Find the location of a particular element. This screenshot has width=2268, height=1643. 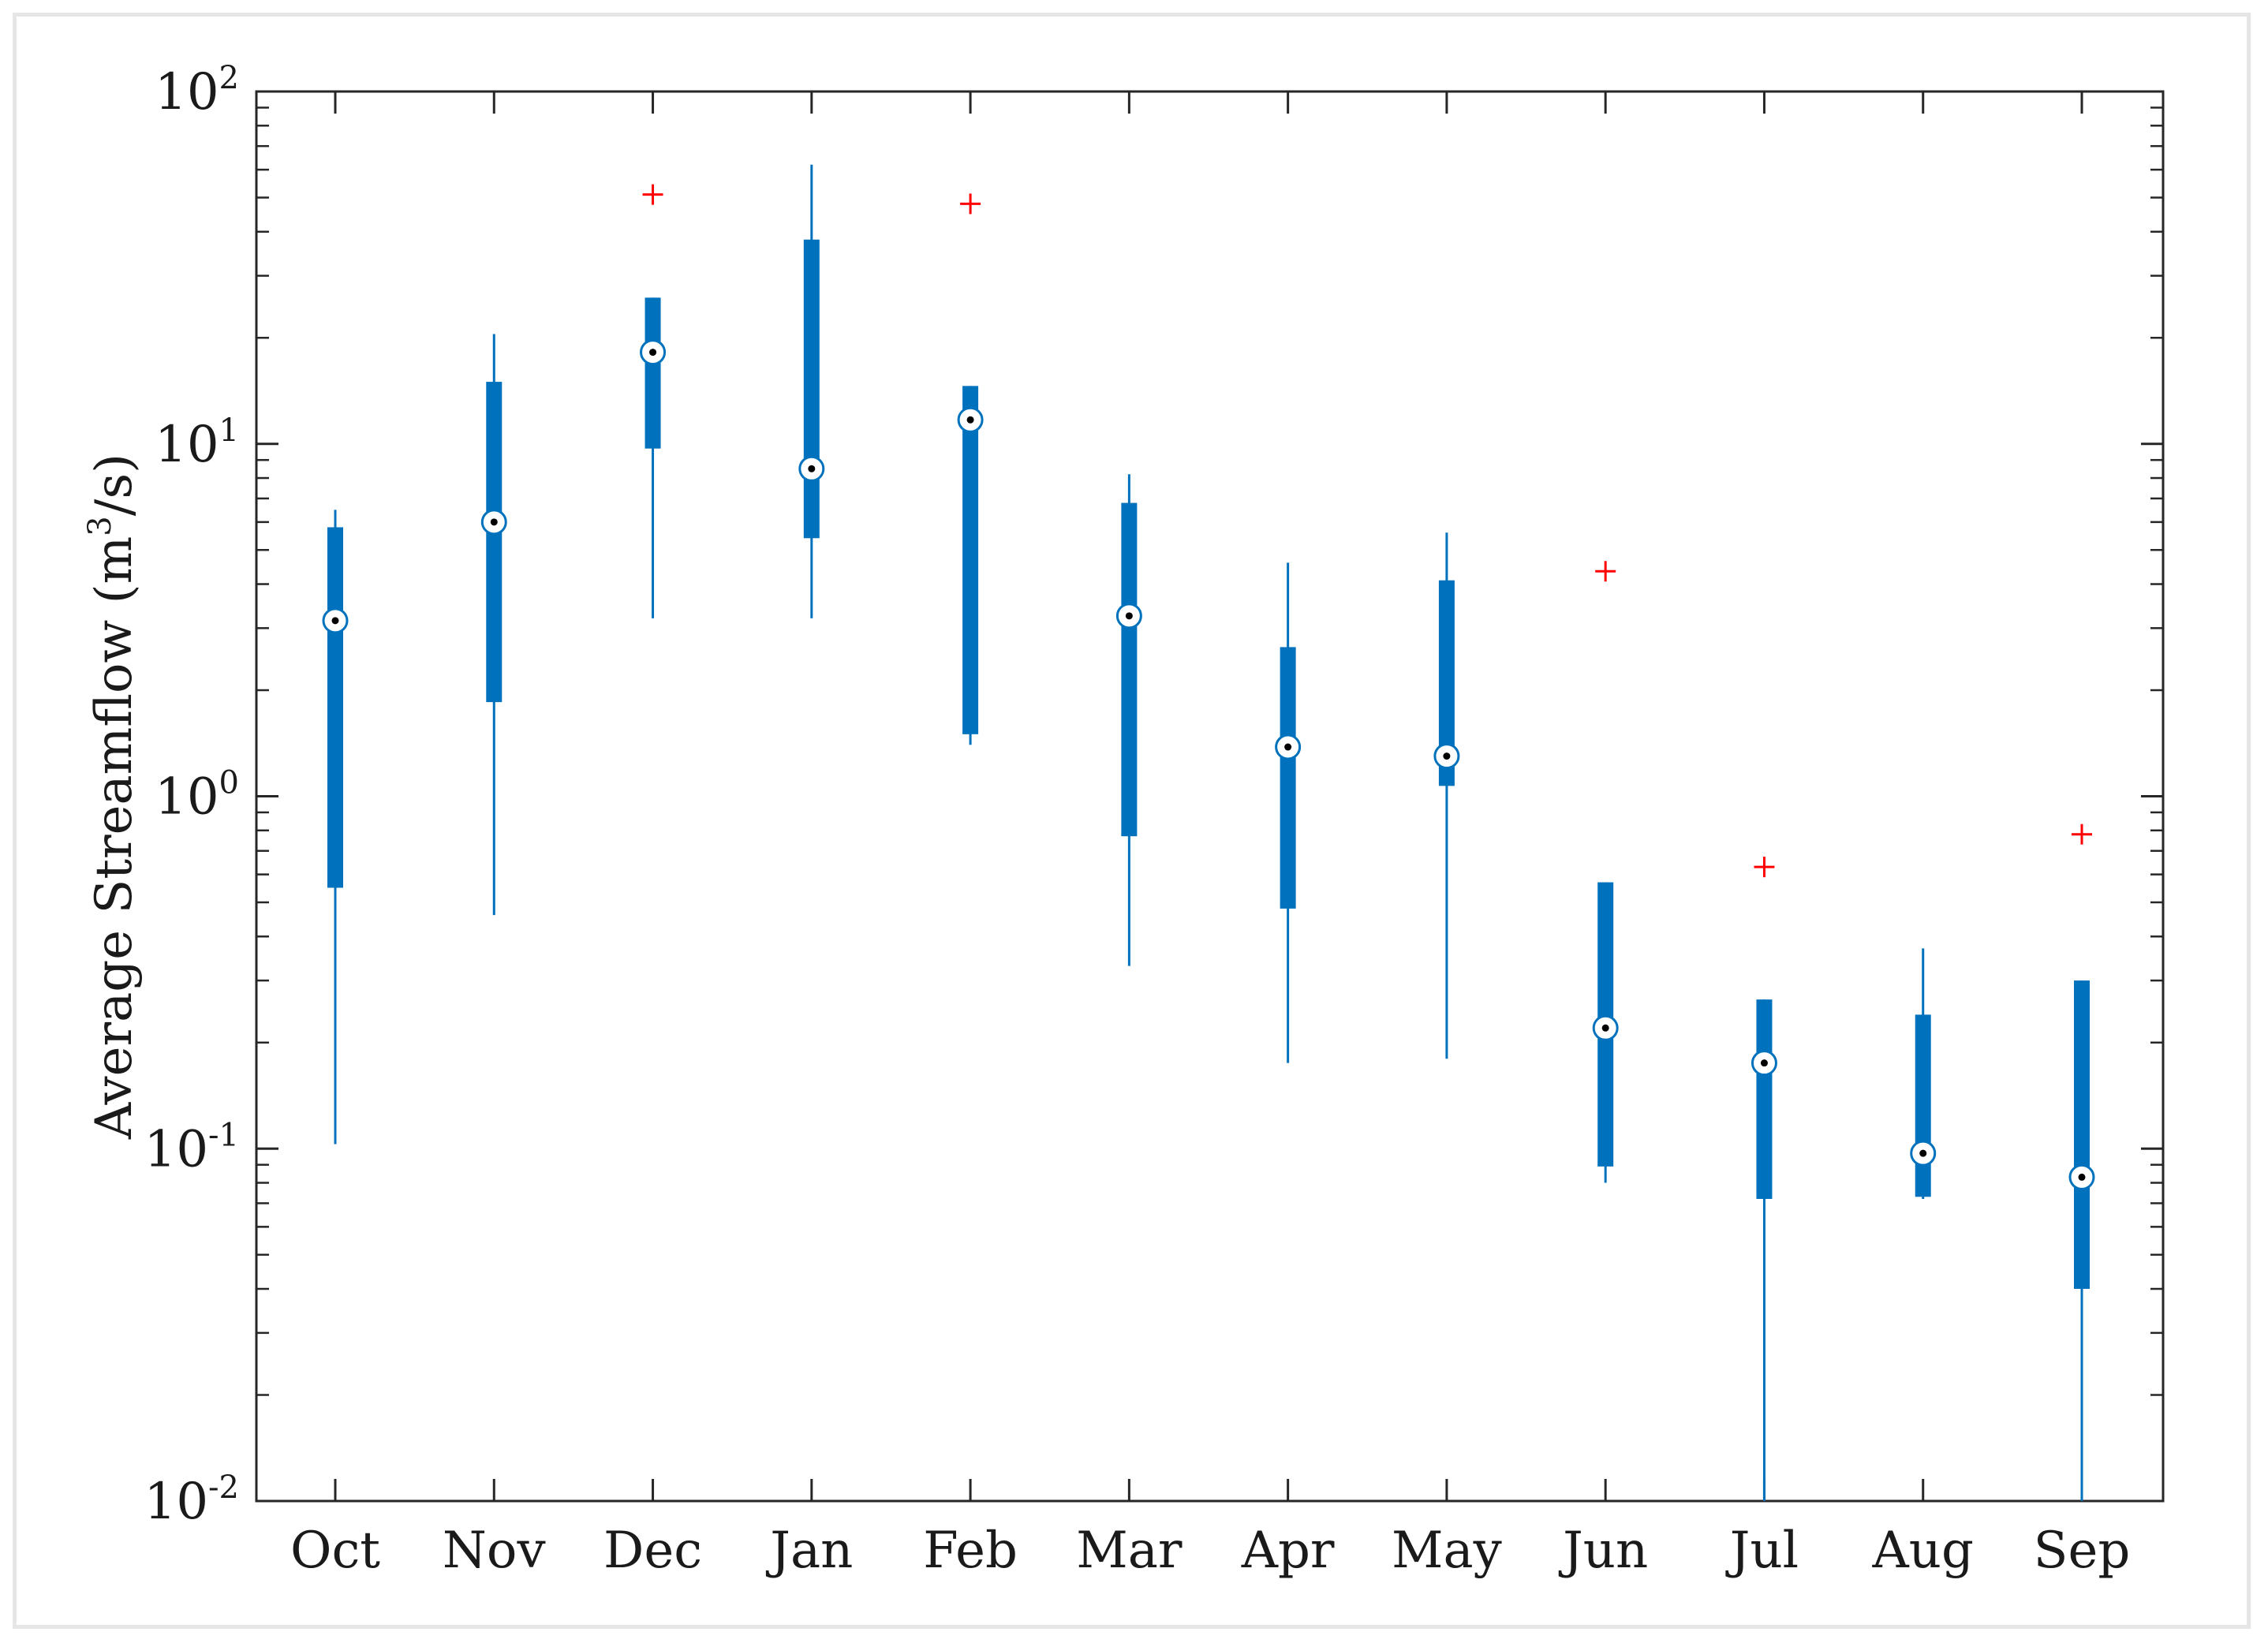

y-tick-exponent: 0 is located at coordinates (229, 783).